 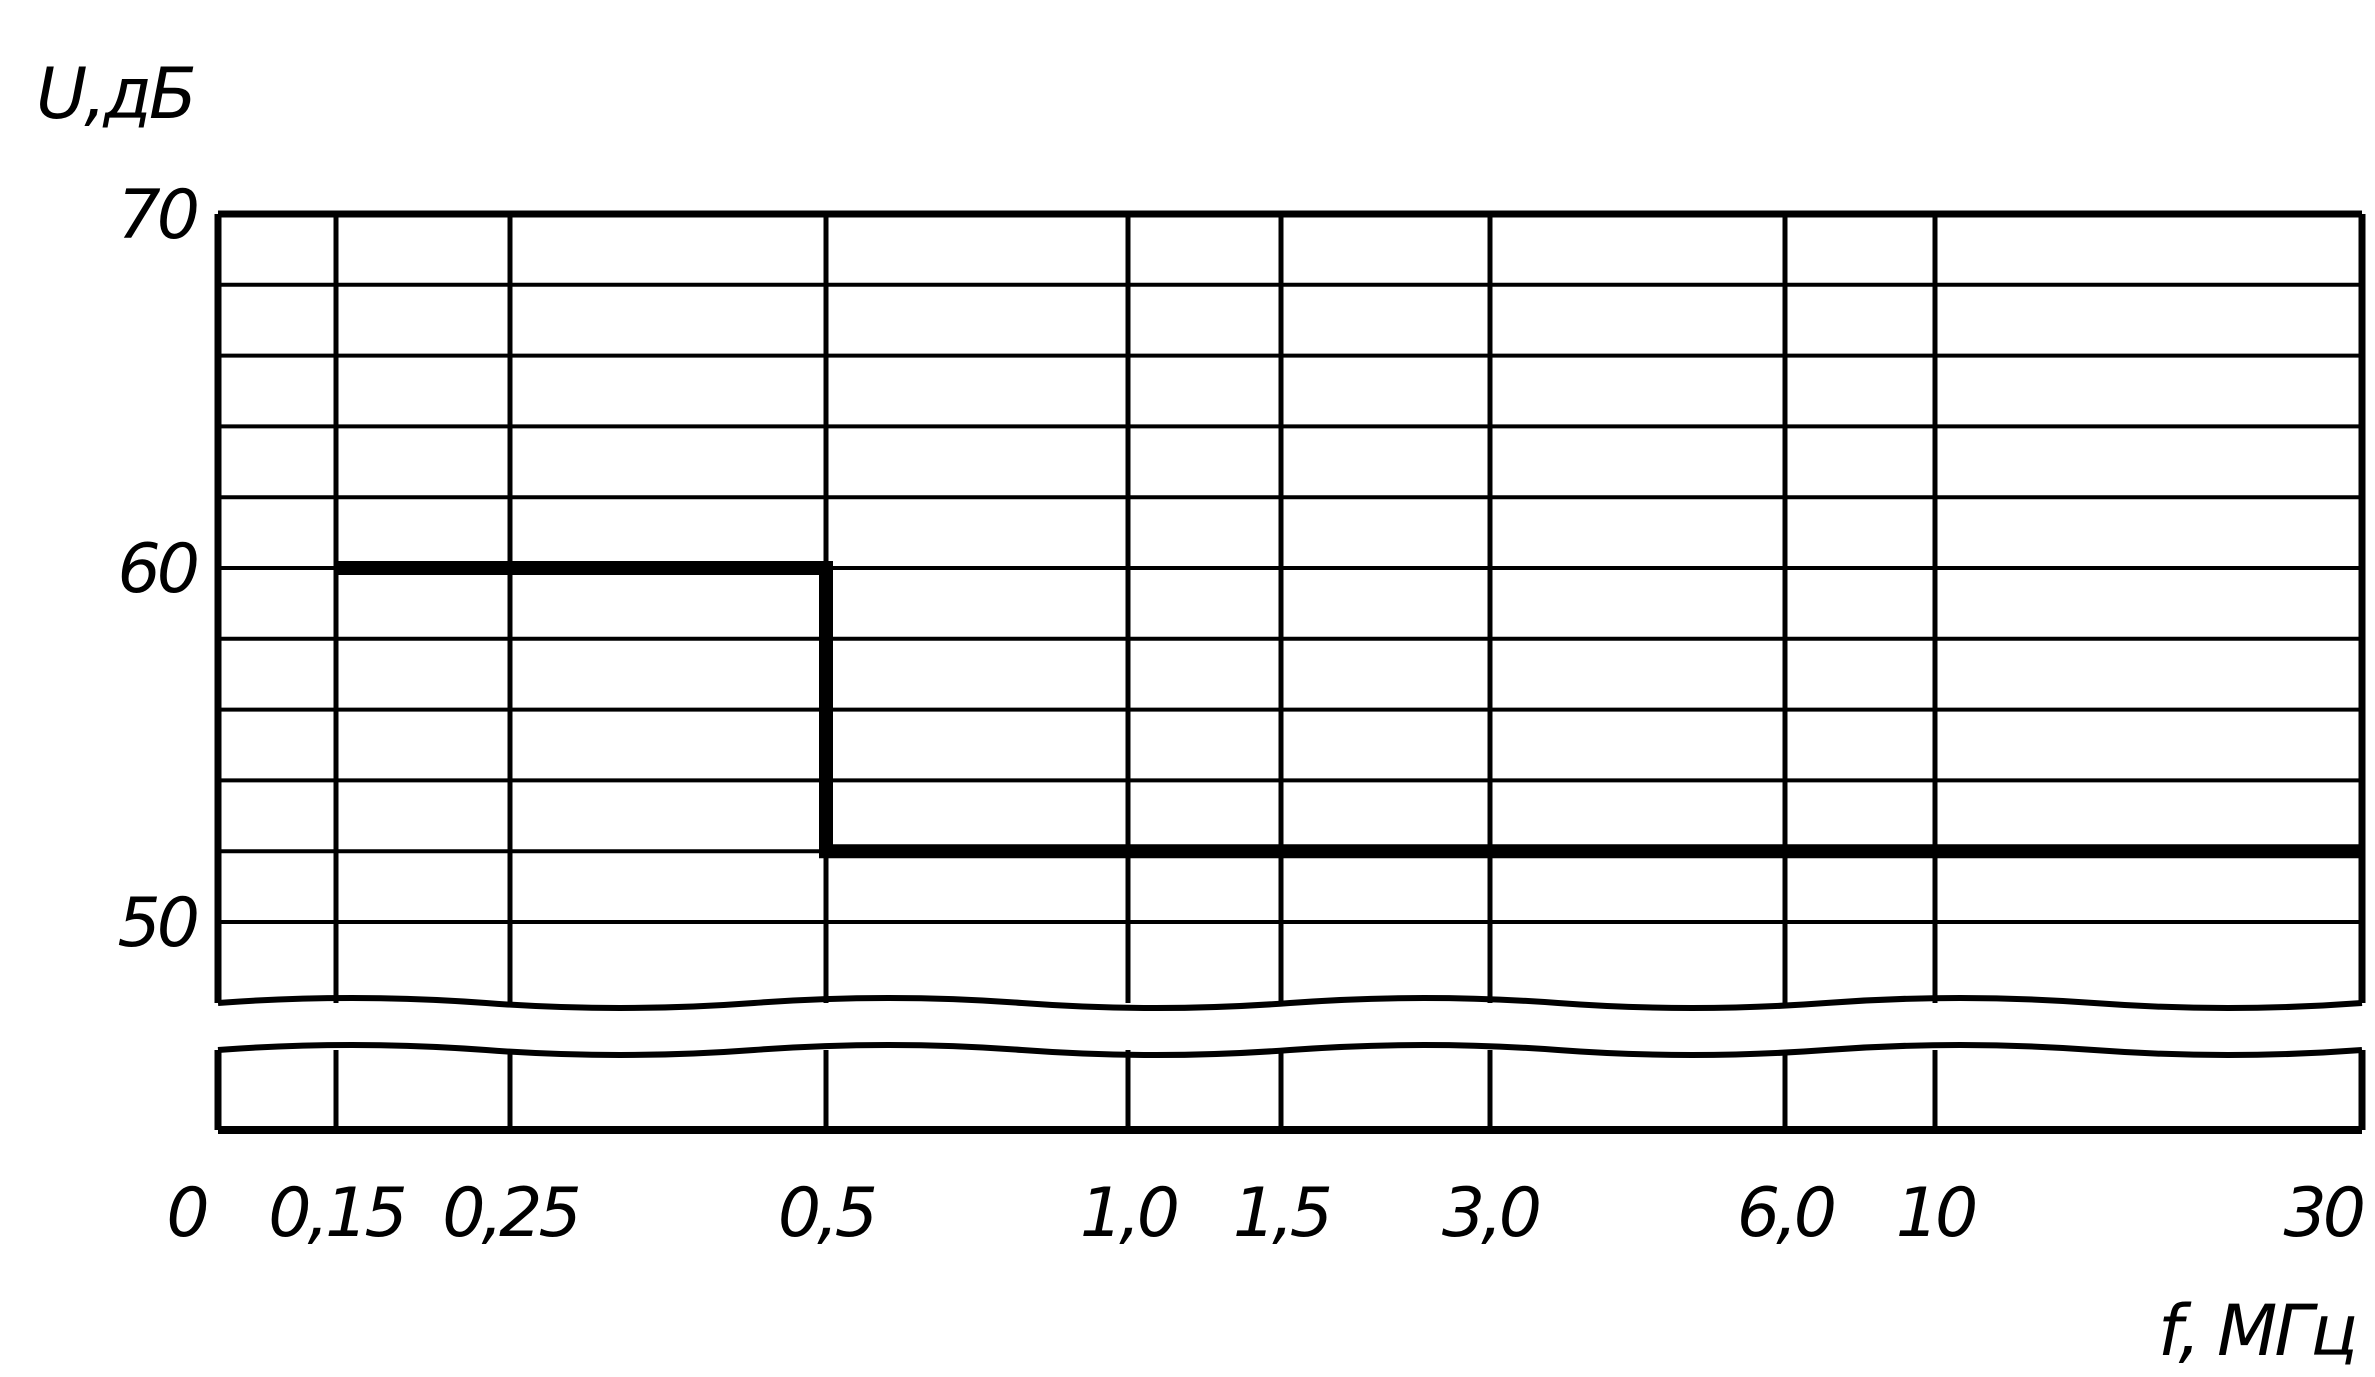 I want to click on x-tick-labels: 0 0,15 0,25 0,5 1,0 1,5 3,0 6,0 10 30, so click(x=1266, y=1213).